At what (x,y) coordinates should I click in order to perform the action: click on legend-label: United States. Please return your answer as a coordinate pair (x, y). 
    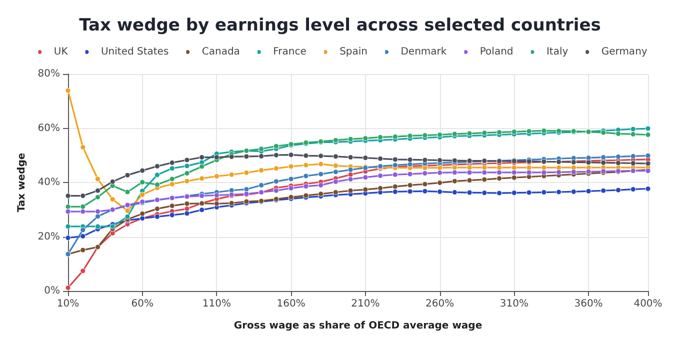
    Looking at the image, I should click on (134, 52).